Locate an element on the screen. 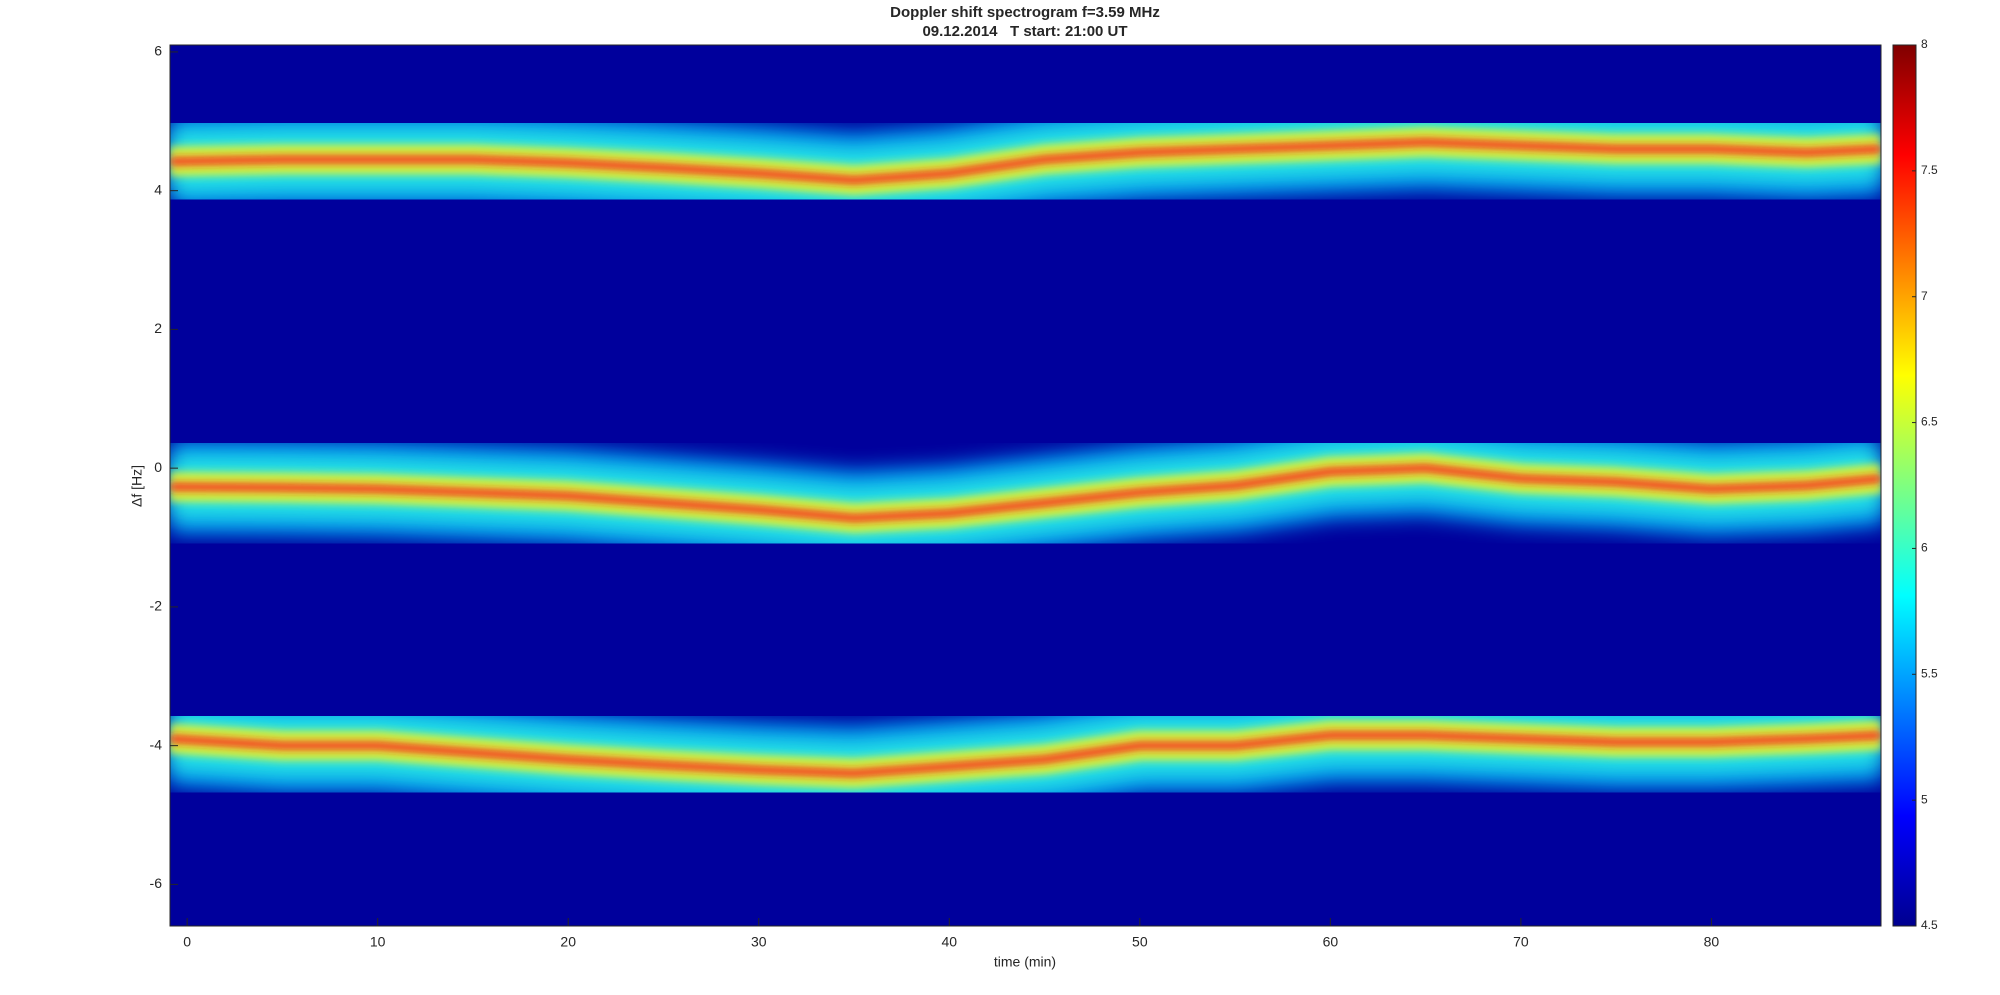 Image resolution: width=2000 pixels, height=995 pixels. x-tick-label: 80 is located at coordinates (1712, 942).